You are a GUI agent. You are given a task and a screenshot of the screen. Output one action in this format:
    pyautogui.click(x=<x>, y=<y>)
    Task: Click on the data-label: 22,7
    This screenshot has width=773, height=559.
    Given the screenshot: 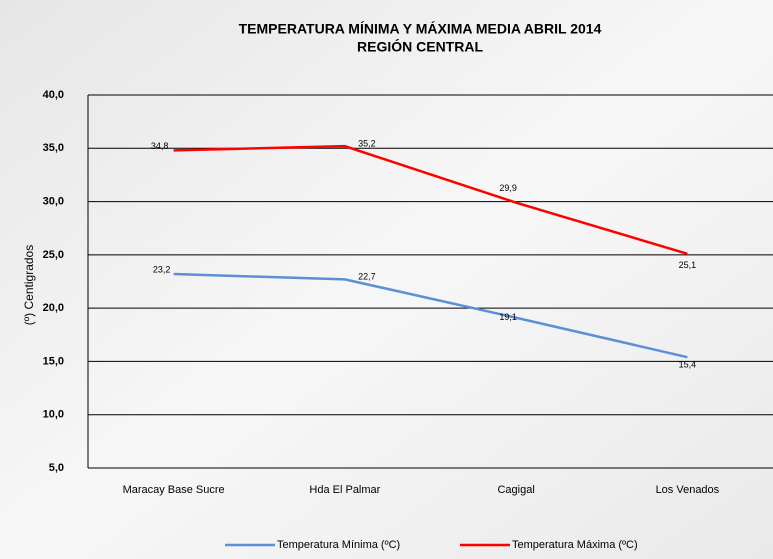 What is the action you would take?
    pyautogui.click(x=367, y=277)
    